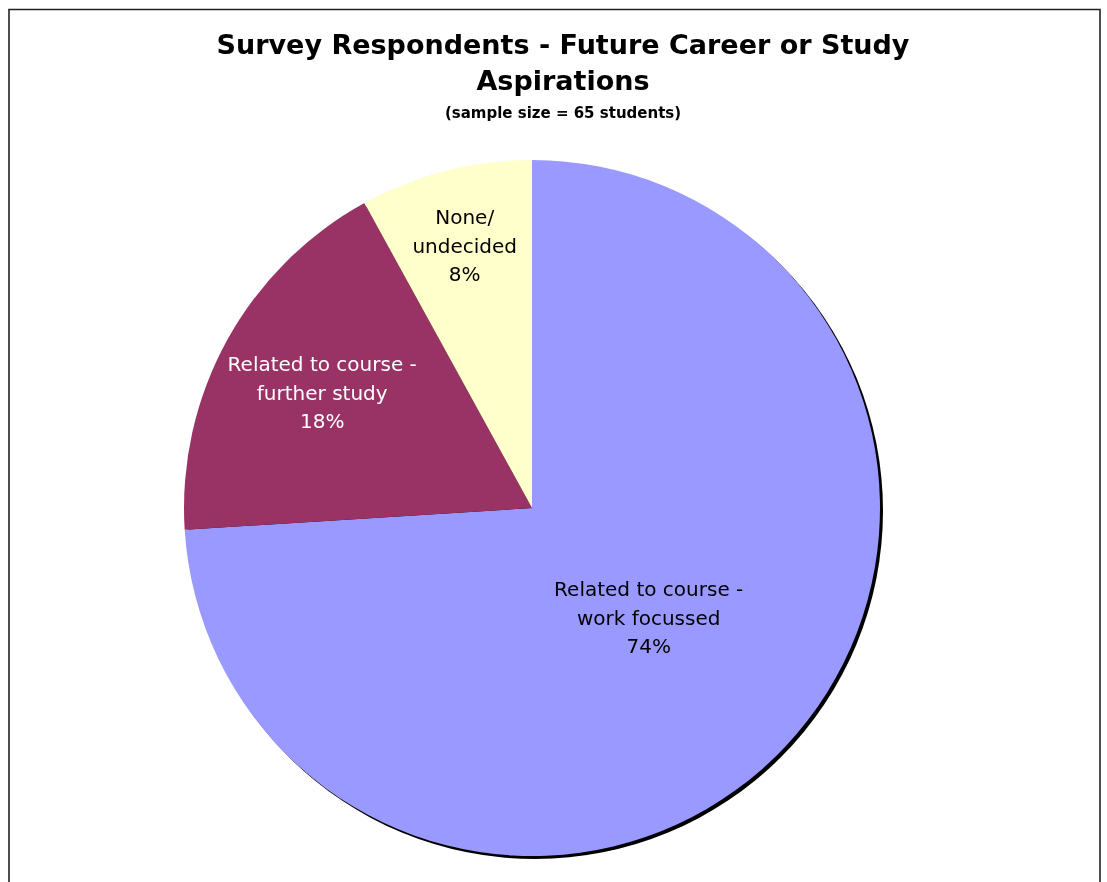 The image size is (1107, 882). Describe the element at coordinates (648, 646) in the screenshot. I see `data-label: 74%` at that location.